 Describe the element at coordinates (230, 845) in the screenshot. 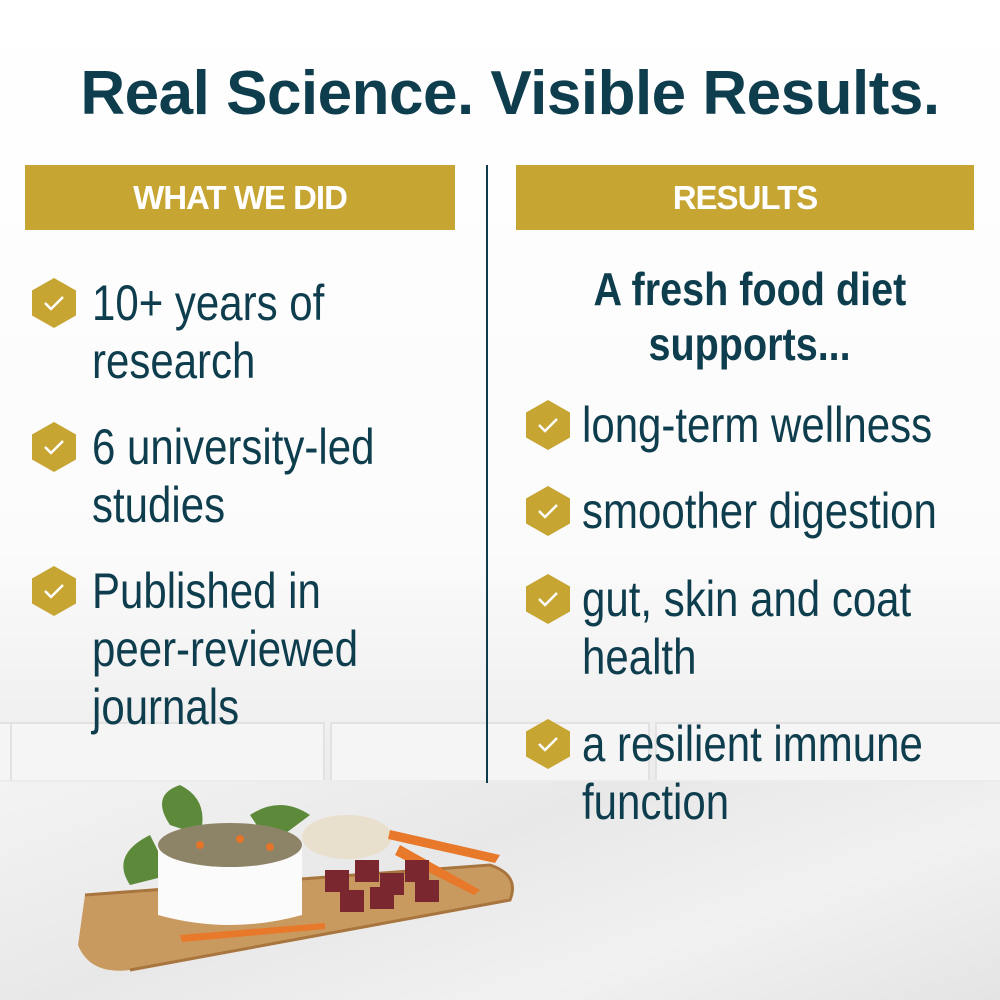

I see `food-in-bowl` at that location.